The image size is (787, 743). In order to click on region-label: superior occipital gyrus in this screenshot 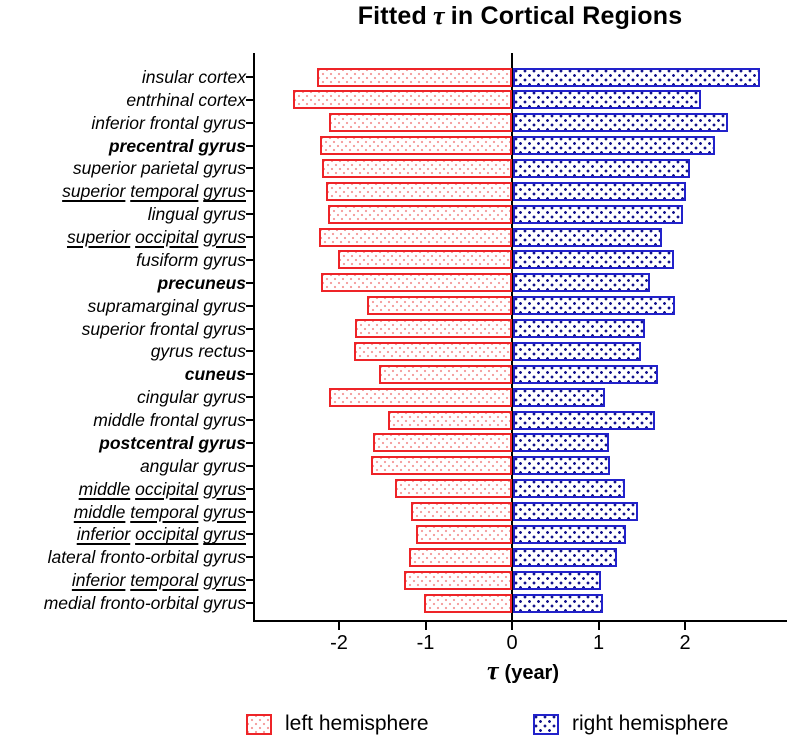, I will do `click(156, 237)`.